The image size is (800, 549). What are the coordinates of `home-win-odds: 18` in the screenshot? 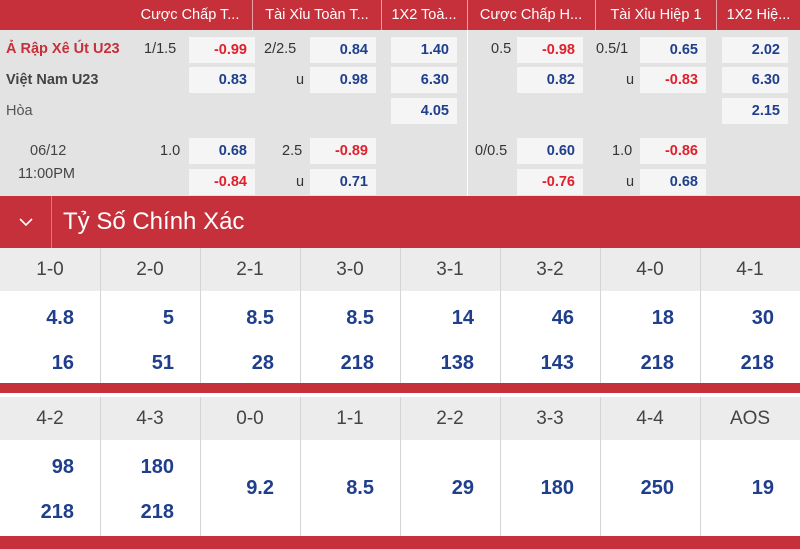 It's located at (662, 318).